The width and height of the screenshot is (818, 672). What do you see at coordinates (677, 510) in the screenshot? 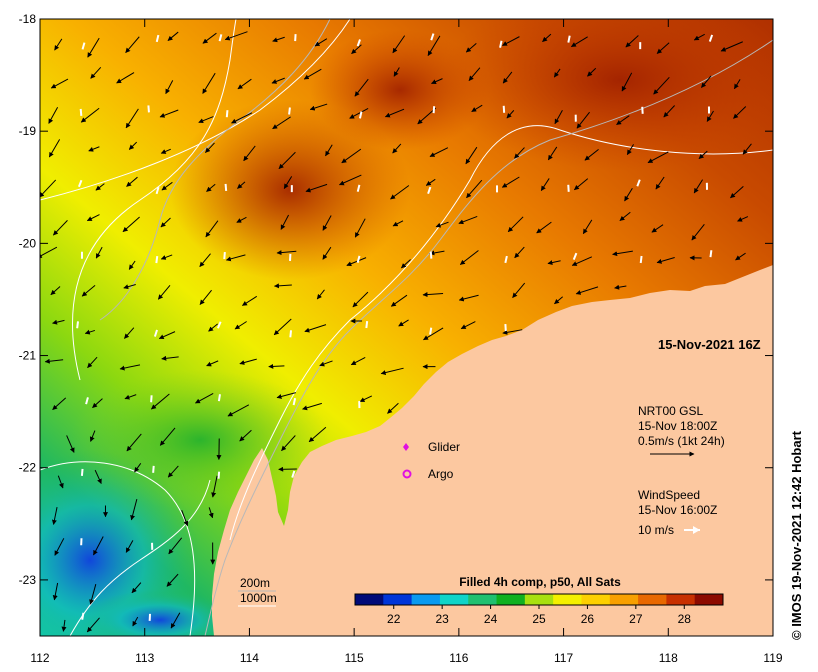
I see `wind-time: 15-Nov 16:00Z` at bounding box center [677, 510].